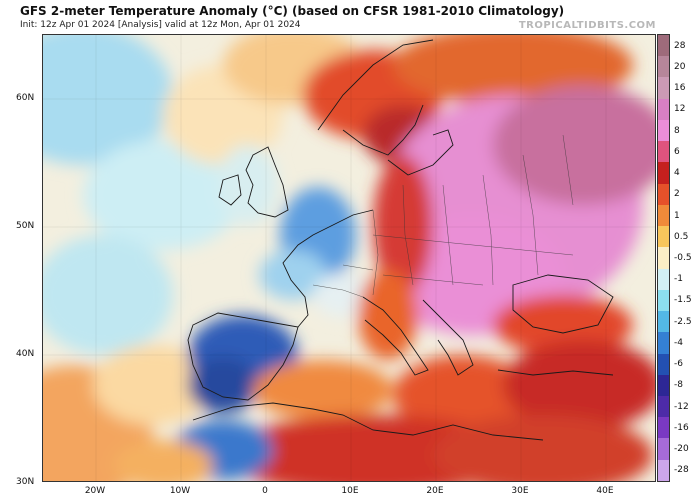 The height and width of the screenshot is (499, 700). I want to click on lon-label-40e: 40E, so click(605, 491).